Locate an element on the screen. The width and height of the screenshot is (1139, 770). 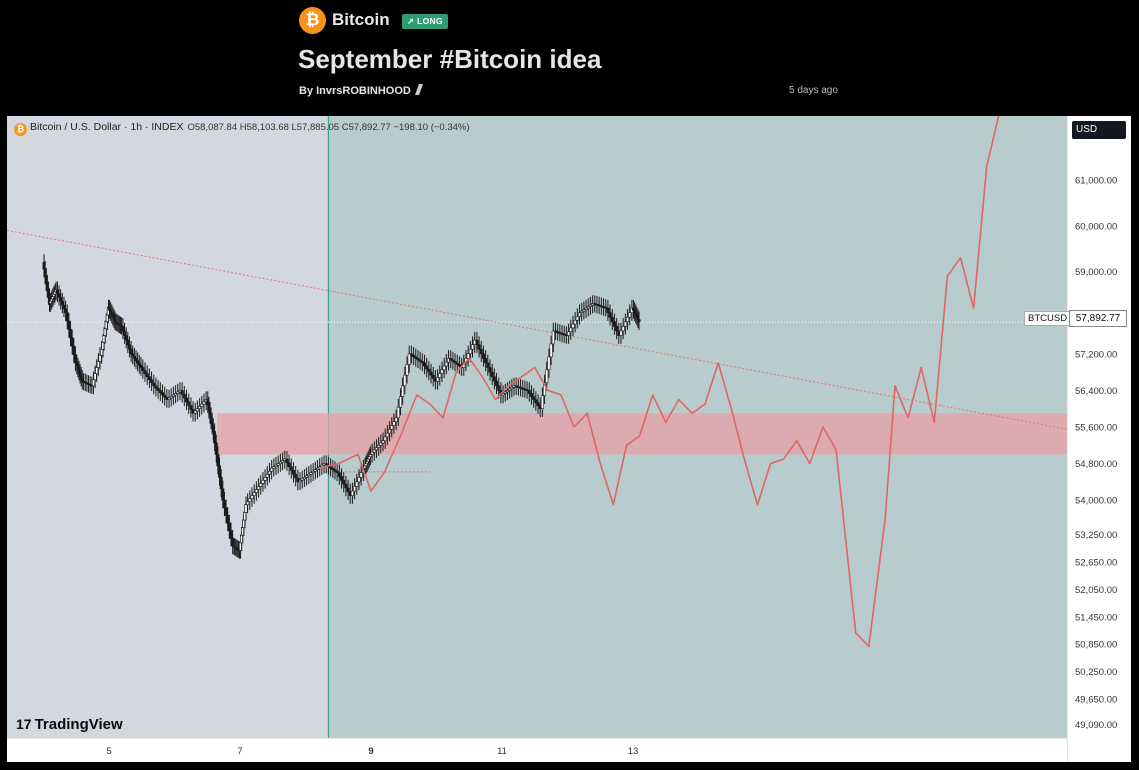
author-name: By InvrsROBINHOOD is located at coordinates (355, 91).